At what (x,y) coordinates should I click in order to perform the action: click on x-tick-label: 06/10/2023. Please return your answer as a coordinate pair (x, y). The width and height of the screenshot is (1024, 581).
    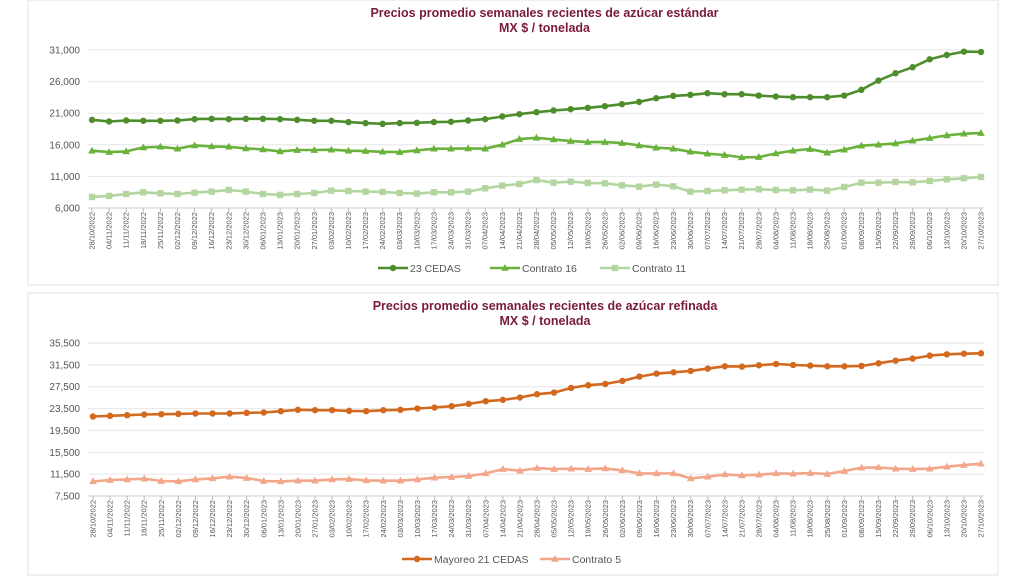
    Looking at the image, I should click on (929, 519).